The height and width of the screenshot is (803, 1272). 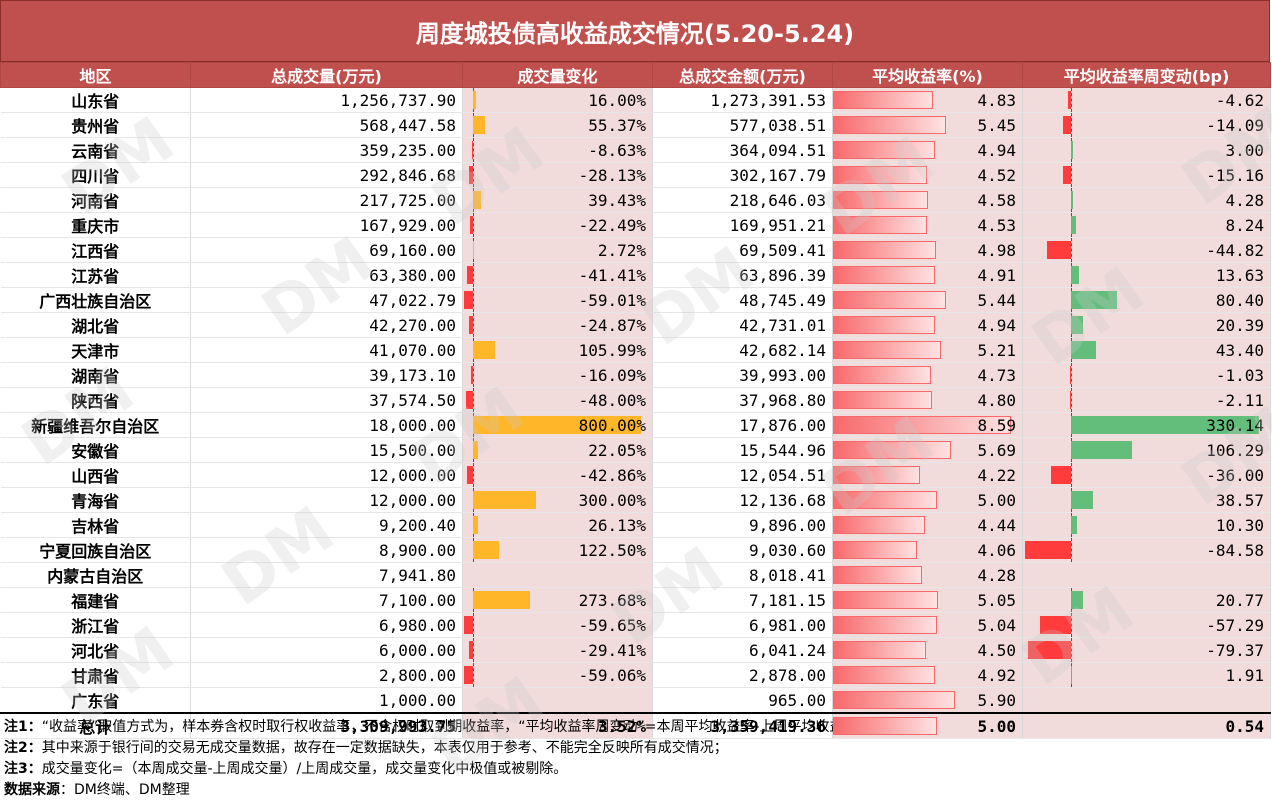 I want to click on amount-cell: 169,951.21, so click(x=742, y=225).